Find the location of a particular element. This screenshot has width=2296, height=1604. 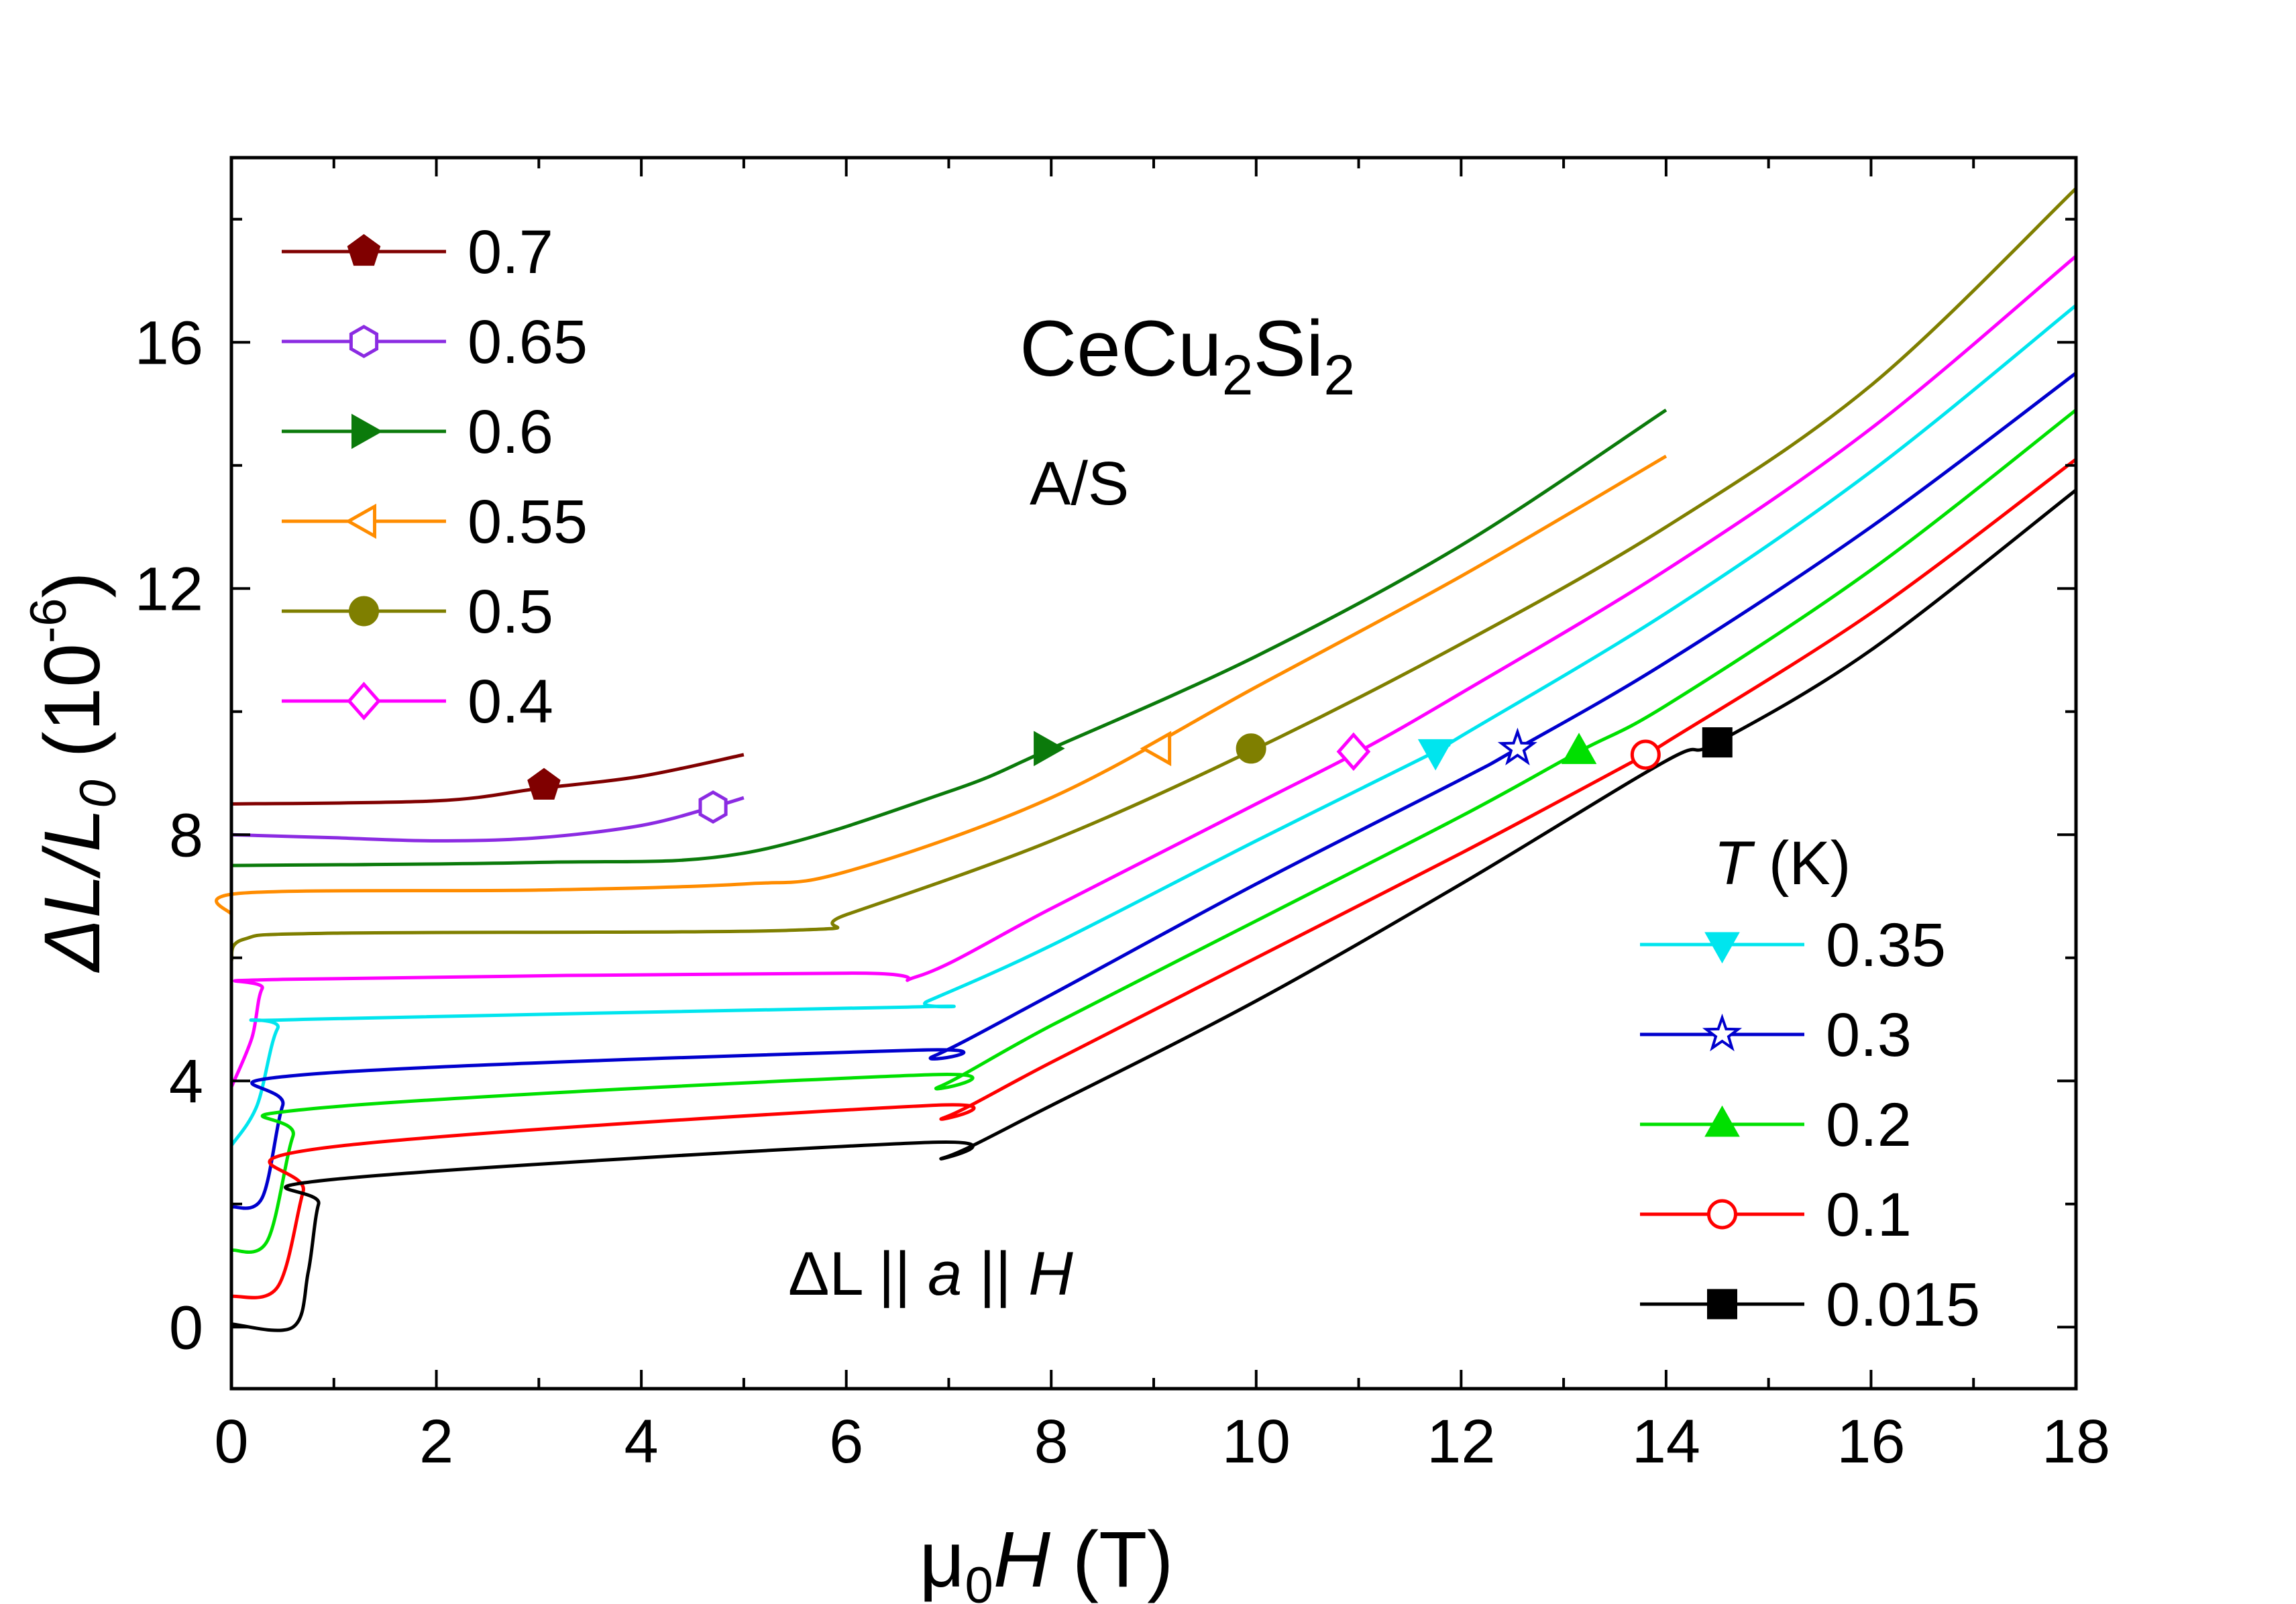

x-tick-label: 8 is located at coordinates (1051, 1441).